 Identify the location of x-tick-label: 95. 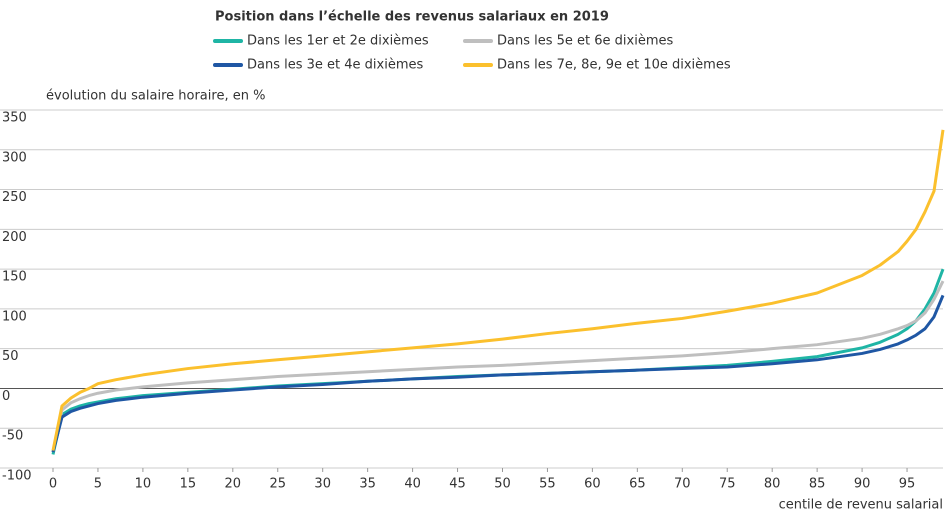
(907, 484).